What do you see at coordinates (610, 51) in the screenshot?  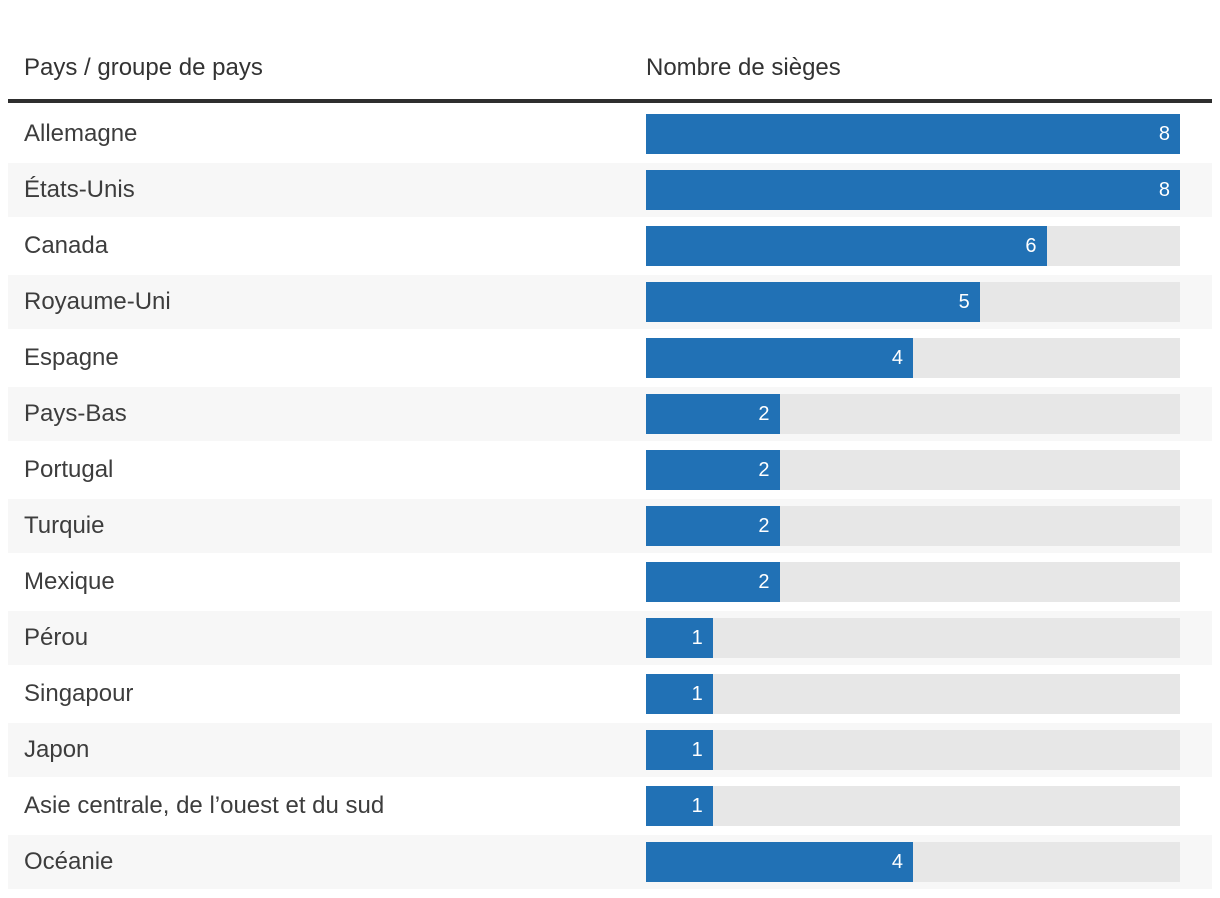 I see `table-header: Pays / groupe de pays Nombre de sièges` at bounding box center [610, 51].